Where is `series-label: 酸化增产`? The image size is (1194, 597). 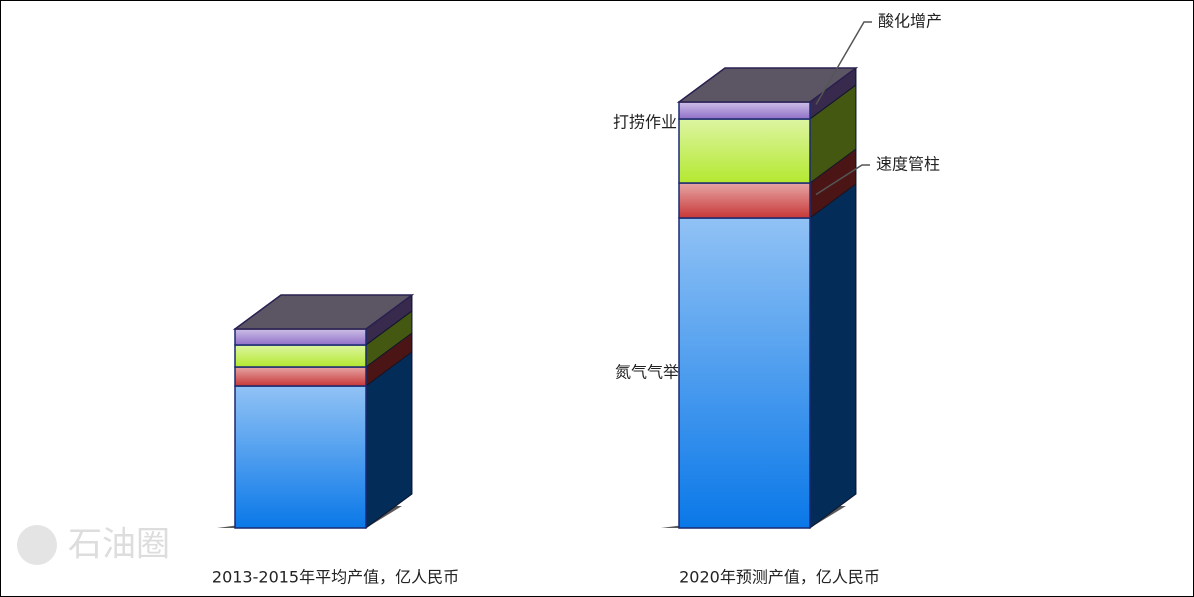
series-label: 酸化增产 is located at coordinates (910, 21).